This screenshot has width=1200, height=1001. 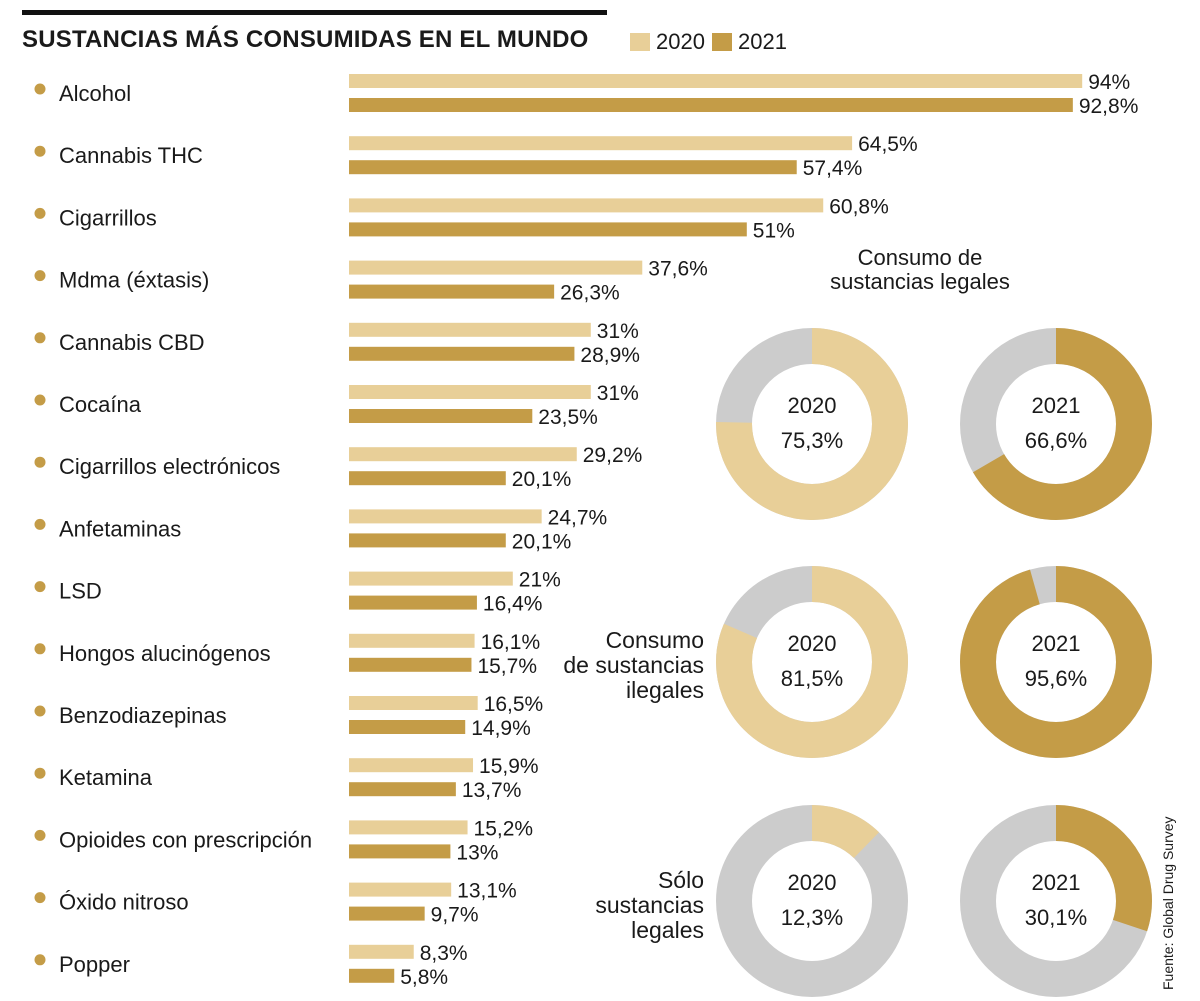 I want to click on bar-value-2021-cat-10: 14,9%, so click(x=501, y=728).